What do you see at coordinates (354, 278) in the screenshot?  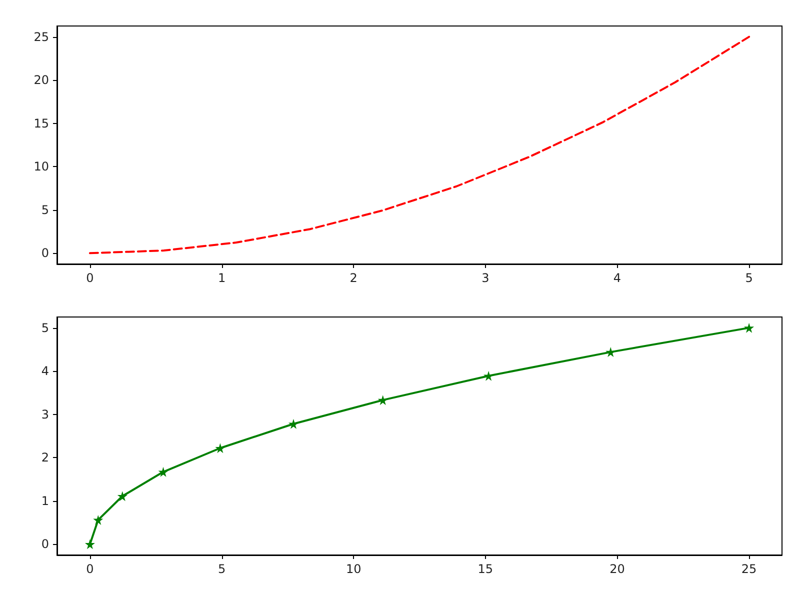 I see `x-tick-label: 2` at bounding box center [354, 278].